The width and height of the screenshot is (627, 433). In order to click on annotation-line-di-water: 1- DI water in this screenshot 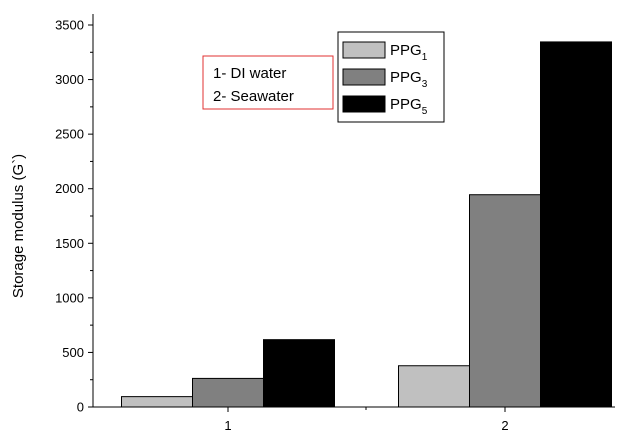, I will do `click(249, 73)`.